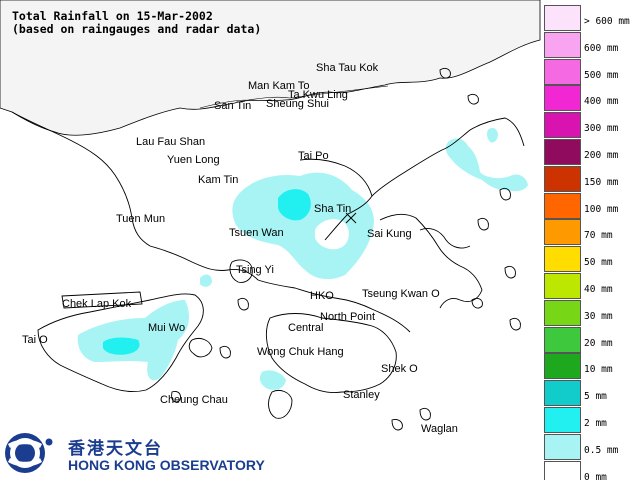  Describe the element at coordinates (361, 395) in the screenshot. I see `place-stanley: Stanley` at that location.